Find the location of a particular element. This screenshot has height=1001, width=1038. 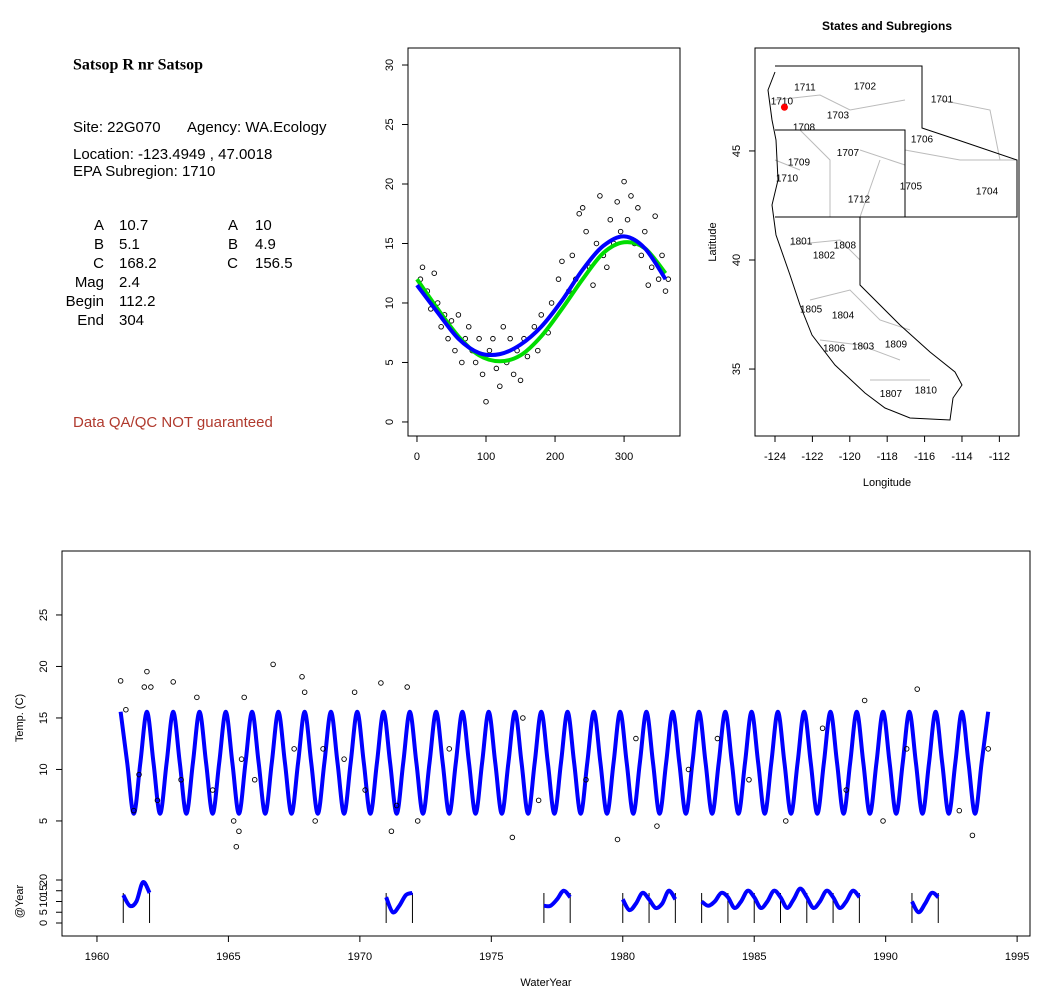

x-axis-label: Longitude is located at coordinates (887, 483).